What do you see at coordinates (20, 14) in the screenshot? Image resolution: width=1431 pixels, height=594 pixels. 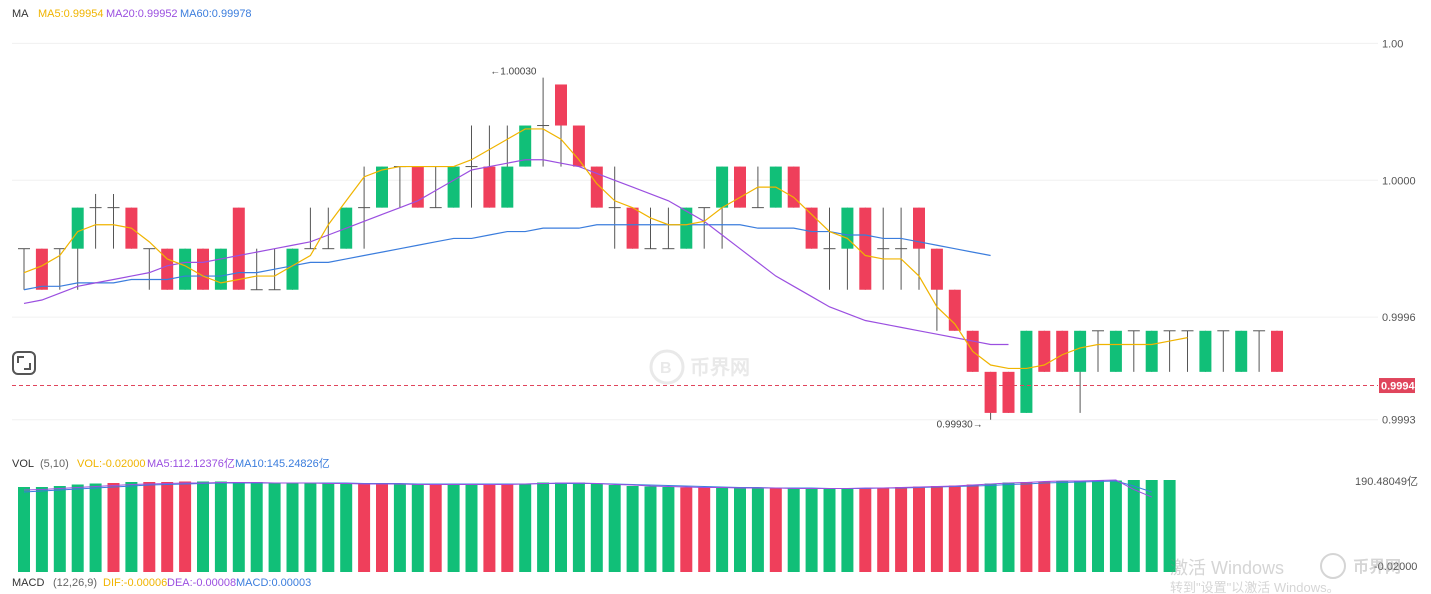 I see `main-header-label: MA` at bounding box center [20, 14].